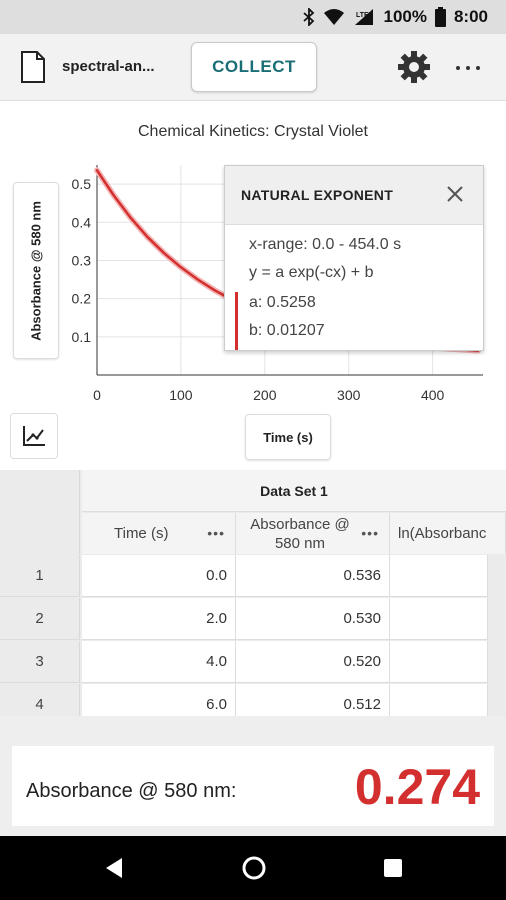  What do you see at coordinates (82, 337) in the screenshot?
I see `y-tick-label: 0.1` at bounding box center [82, 337].